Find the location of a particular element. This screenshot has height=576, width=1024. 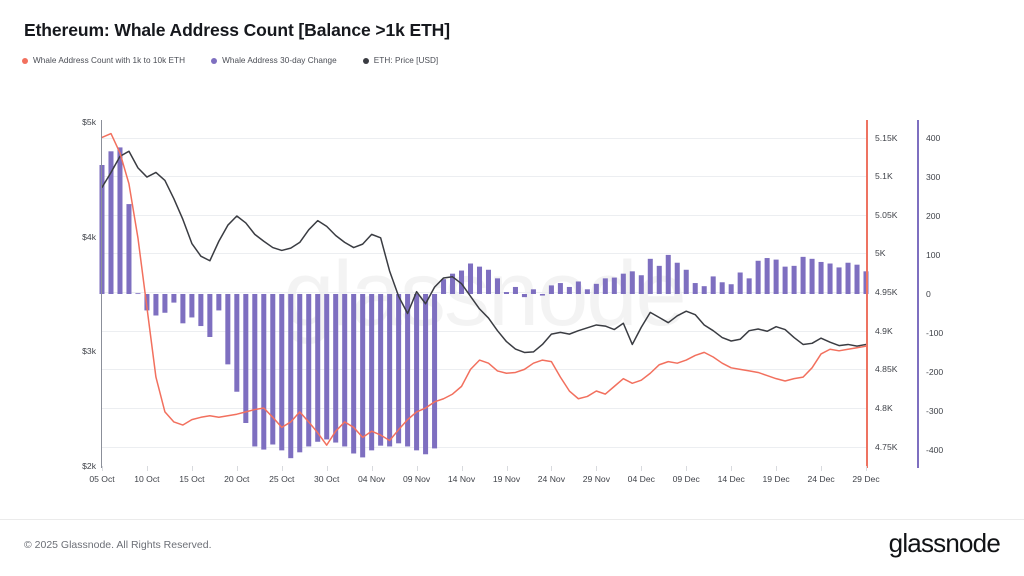

y-tick-count: 5.05K is located at coordinates (886, 214).